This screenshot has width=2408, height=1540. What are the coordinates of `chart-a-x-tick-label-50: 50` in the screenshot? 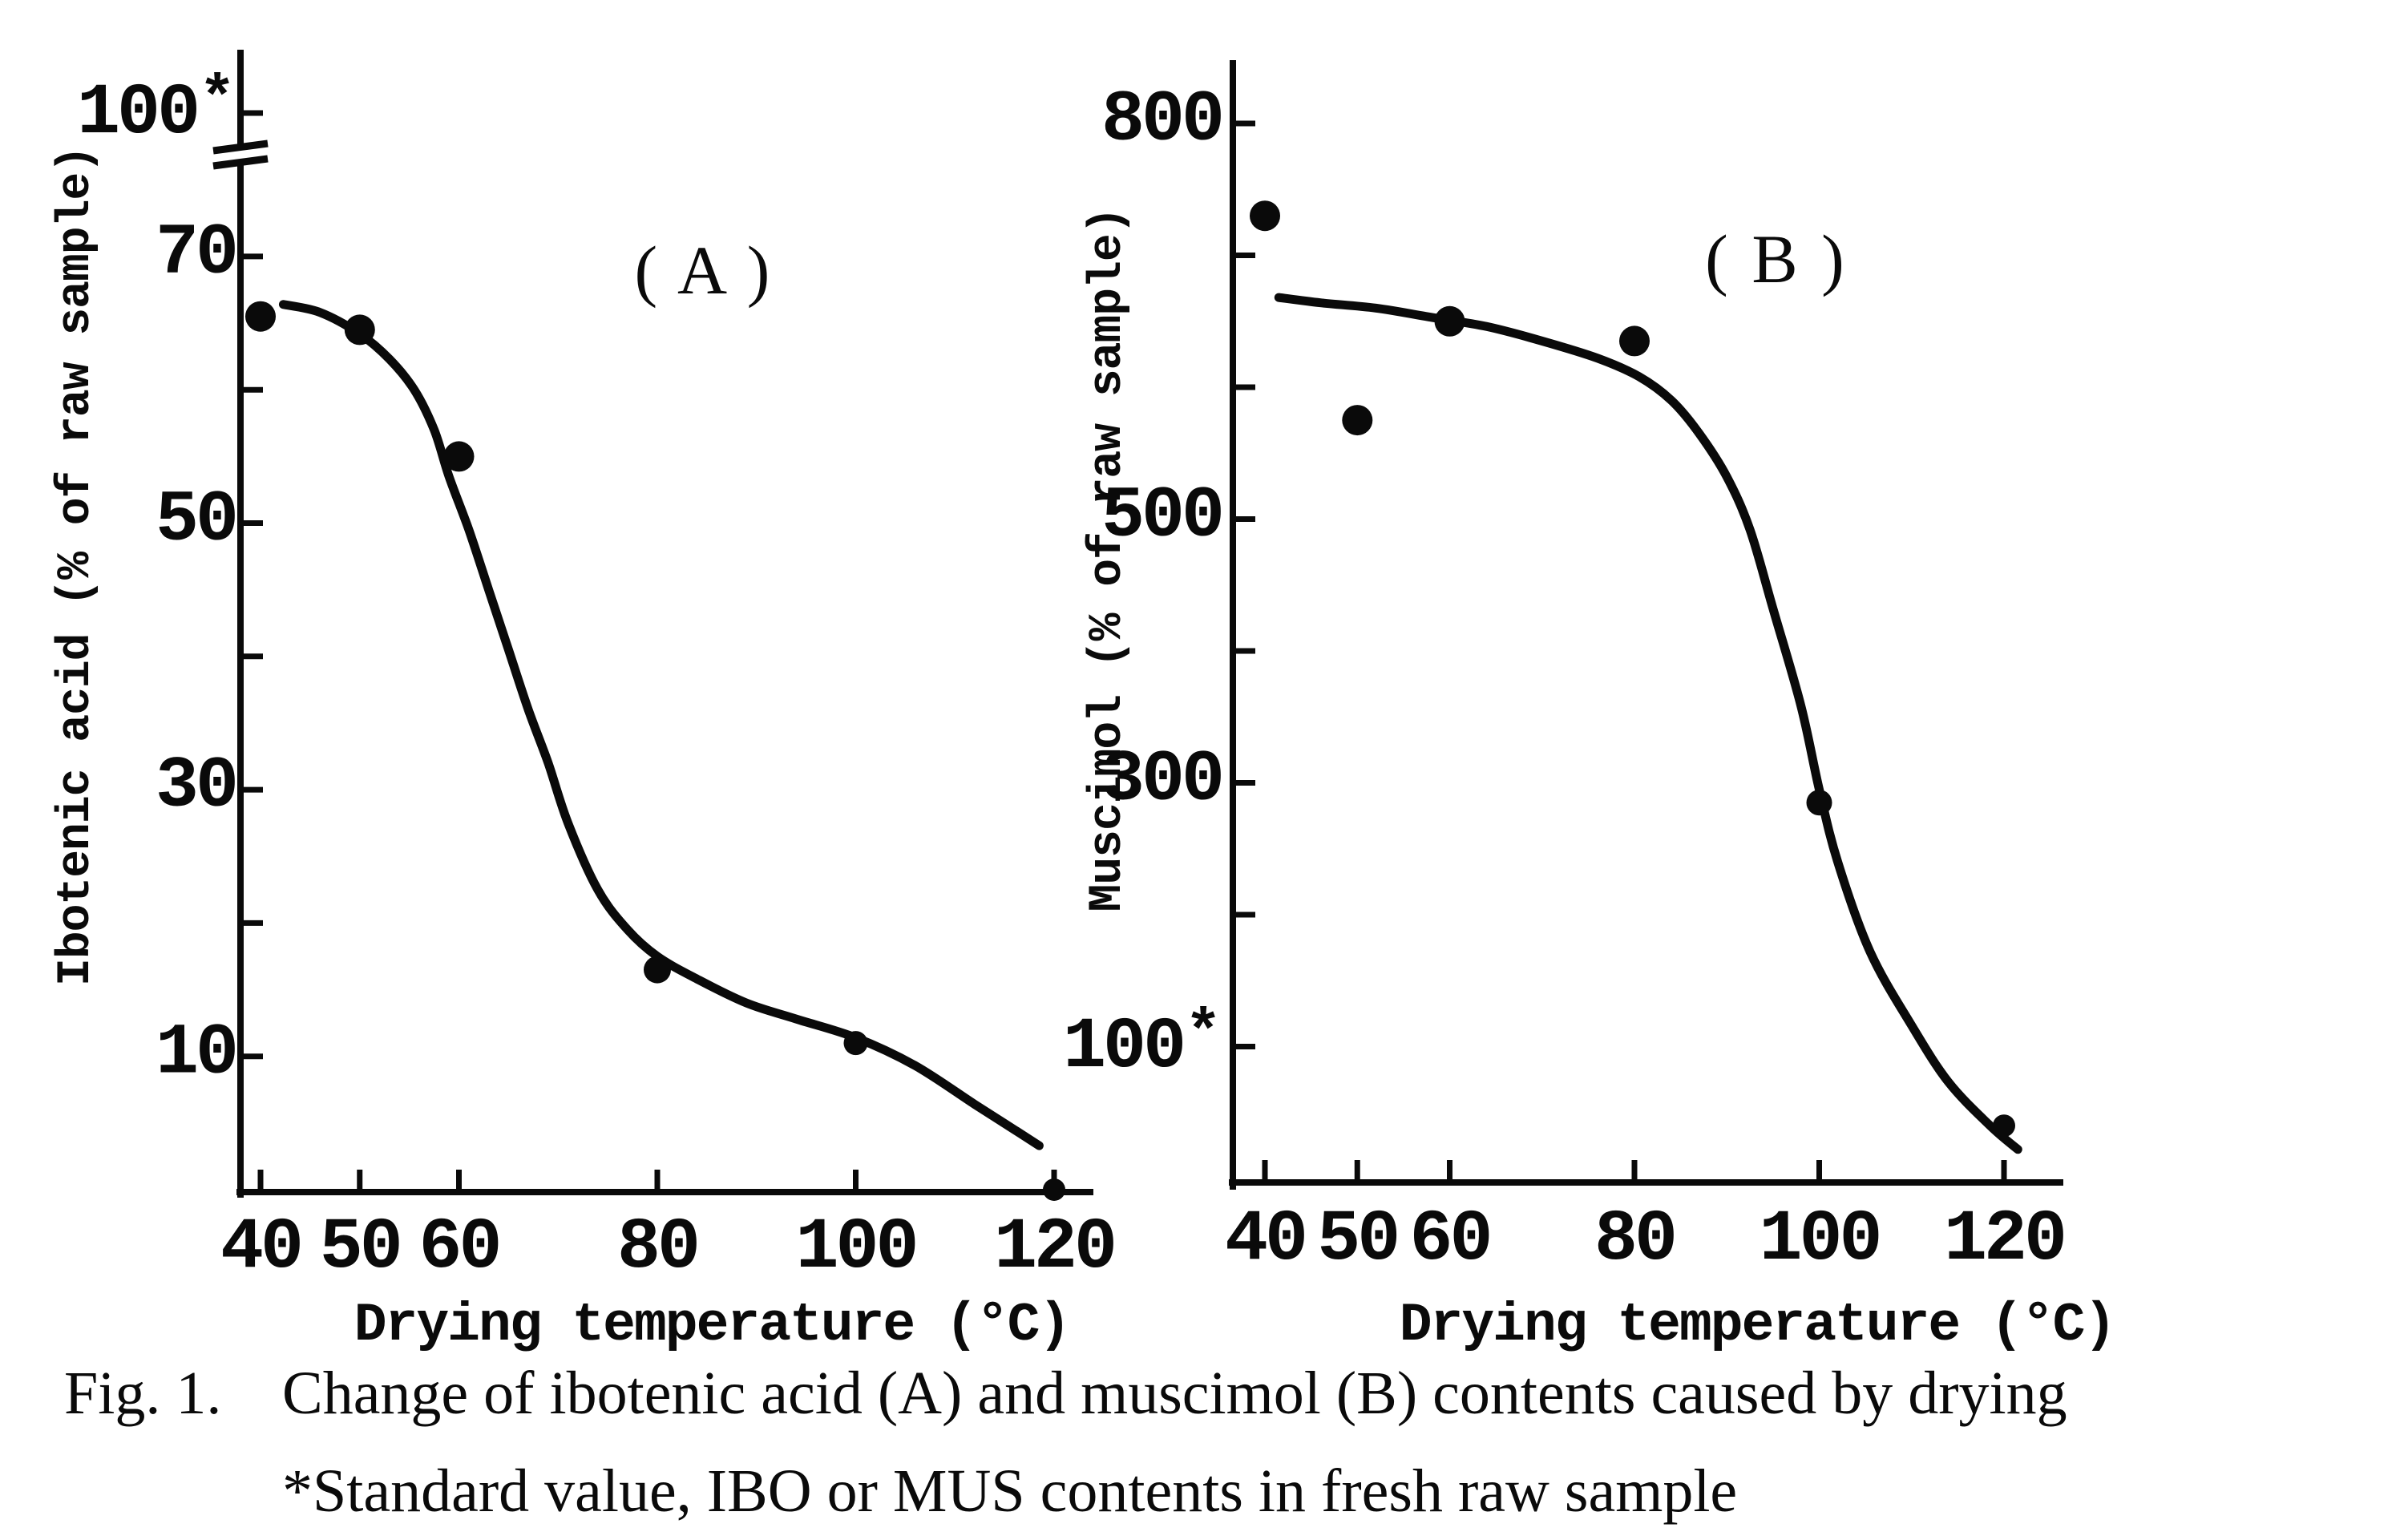 It's located at (361, 1248).